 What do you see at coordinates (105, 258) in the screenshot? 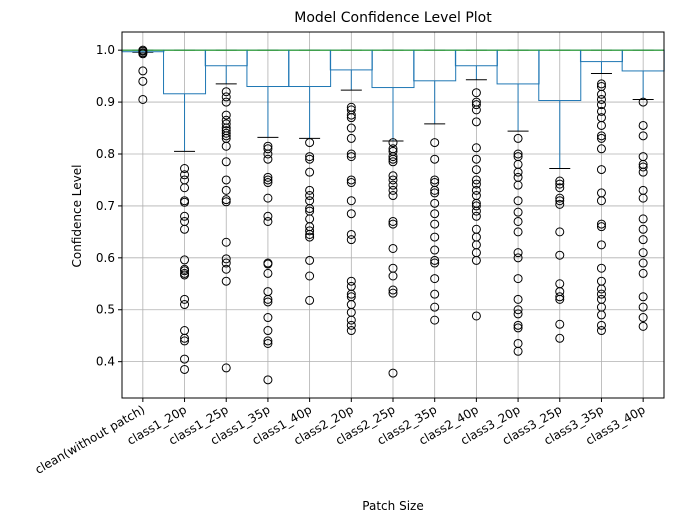
I see `y-tick-label: 0.6` at bounding box center [105, 258].